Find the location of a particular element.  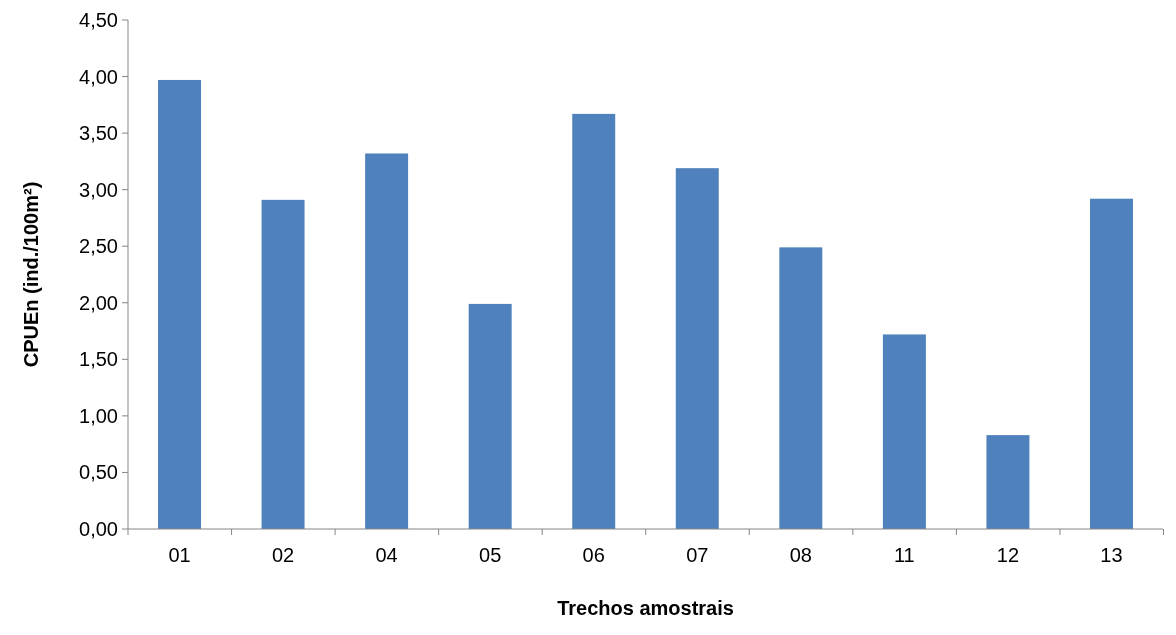

x-tick-label: 07 is located at coordinates (697, 555).